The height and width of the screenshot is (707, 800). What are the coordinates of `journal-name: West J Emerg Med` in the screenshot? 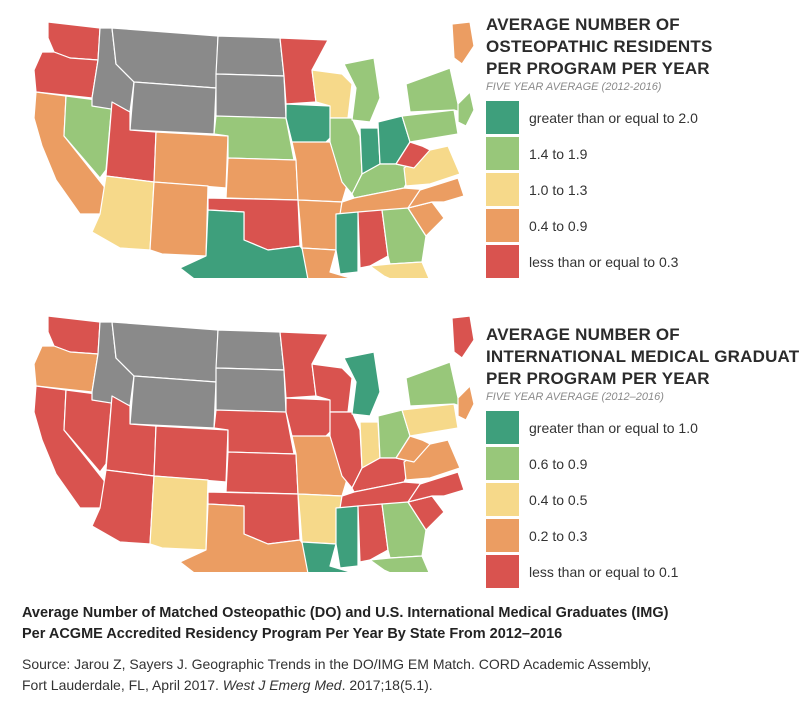 It's located at (282, 685).